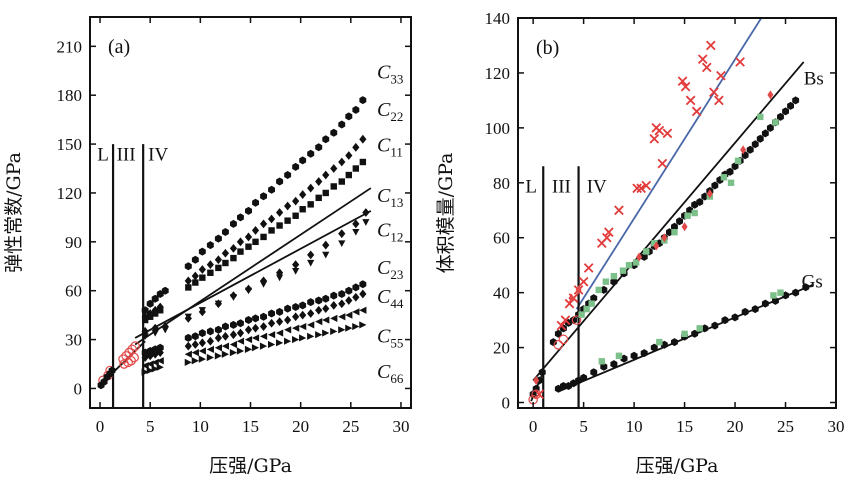 This screenshot has height=483, width=862. What do you see at coordinates (446, 213) in the screenshot?
I see `y-axis-title: 体积模量/GPa` at bounding box center [446, 213].